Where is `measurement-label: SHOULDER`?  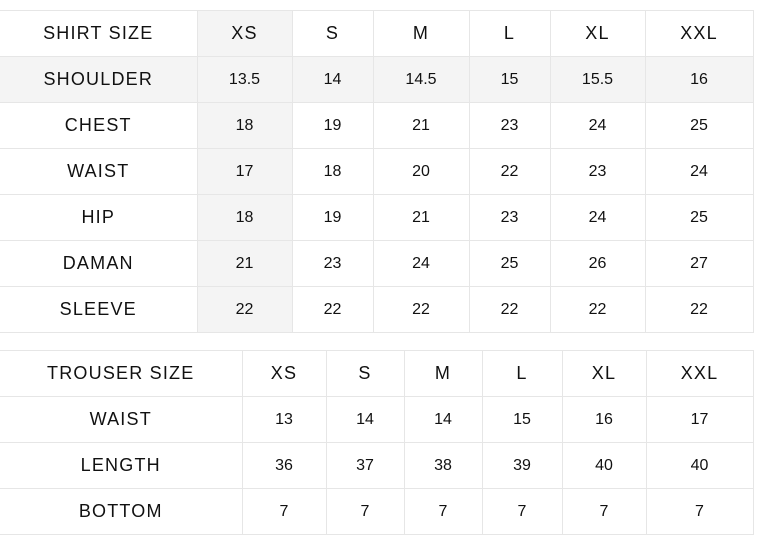
measurement-label: SHOULDER is located at coordinates (99, 79).